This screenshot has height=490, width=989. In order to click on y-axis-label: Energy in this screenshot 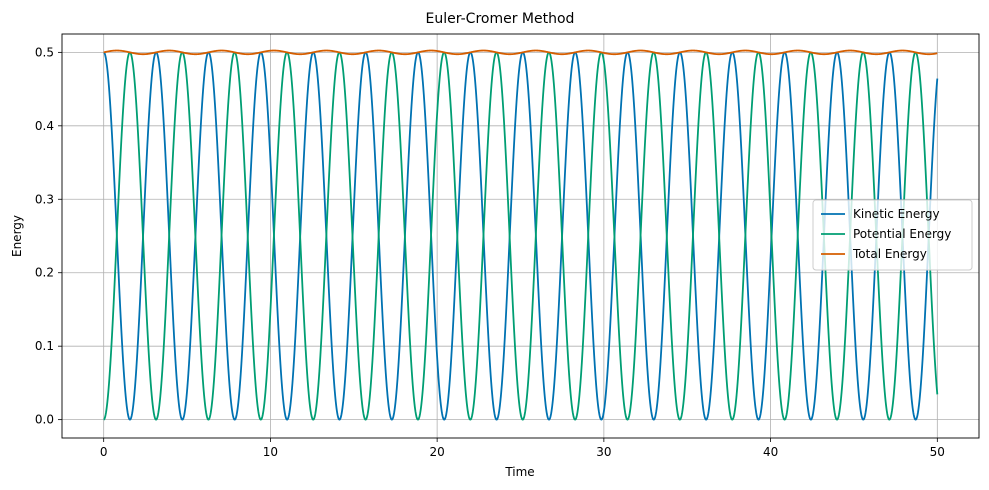, I will do `click(17, 236)`.